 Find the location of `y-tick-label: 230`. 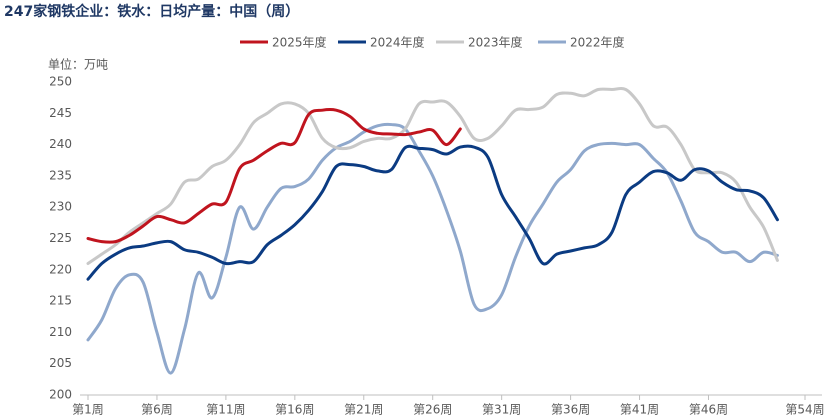

y-tick-label: 230 is located at coordinates (60, 207).